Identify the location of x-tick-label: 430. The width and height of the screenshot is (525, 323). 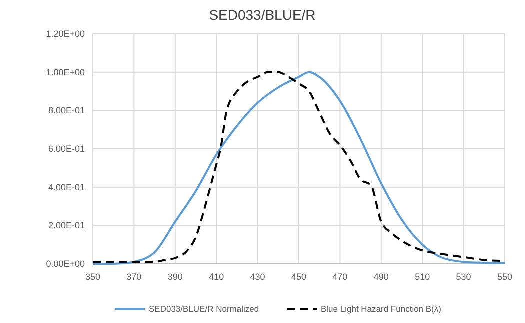
(258, 277).